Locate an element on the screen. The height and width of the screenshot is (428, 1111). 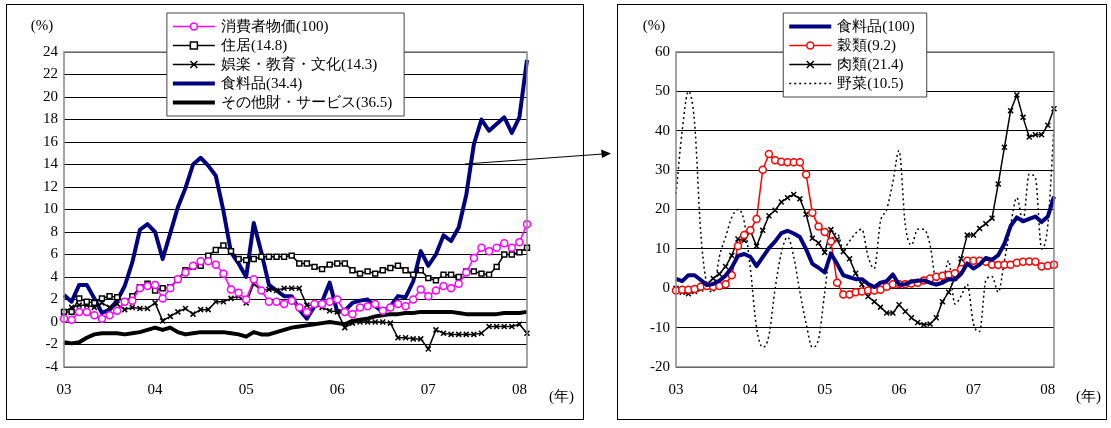
legend-label: 野菜(10.5) is located at coordinates (870, 84).